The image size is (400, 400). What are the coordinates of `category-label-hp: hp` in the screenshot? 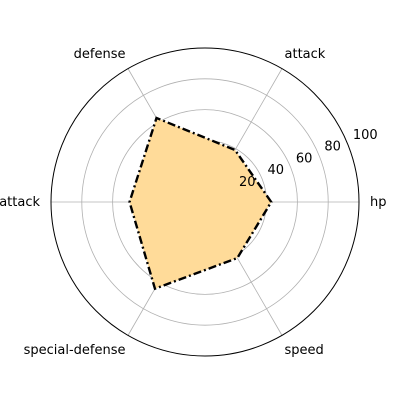 It's located at (378, 202).